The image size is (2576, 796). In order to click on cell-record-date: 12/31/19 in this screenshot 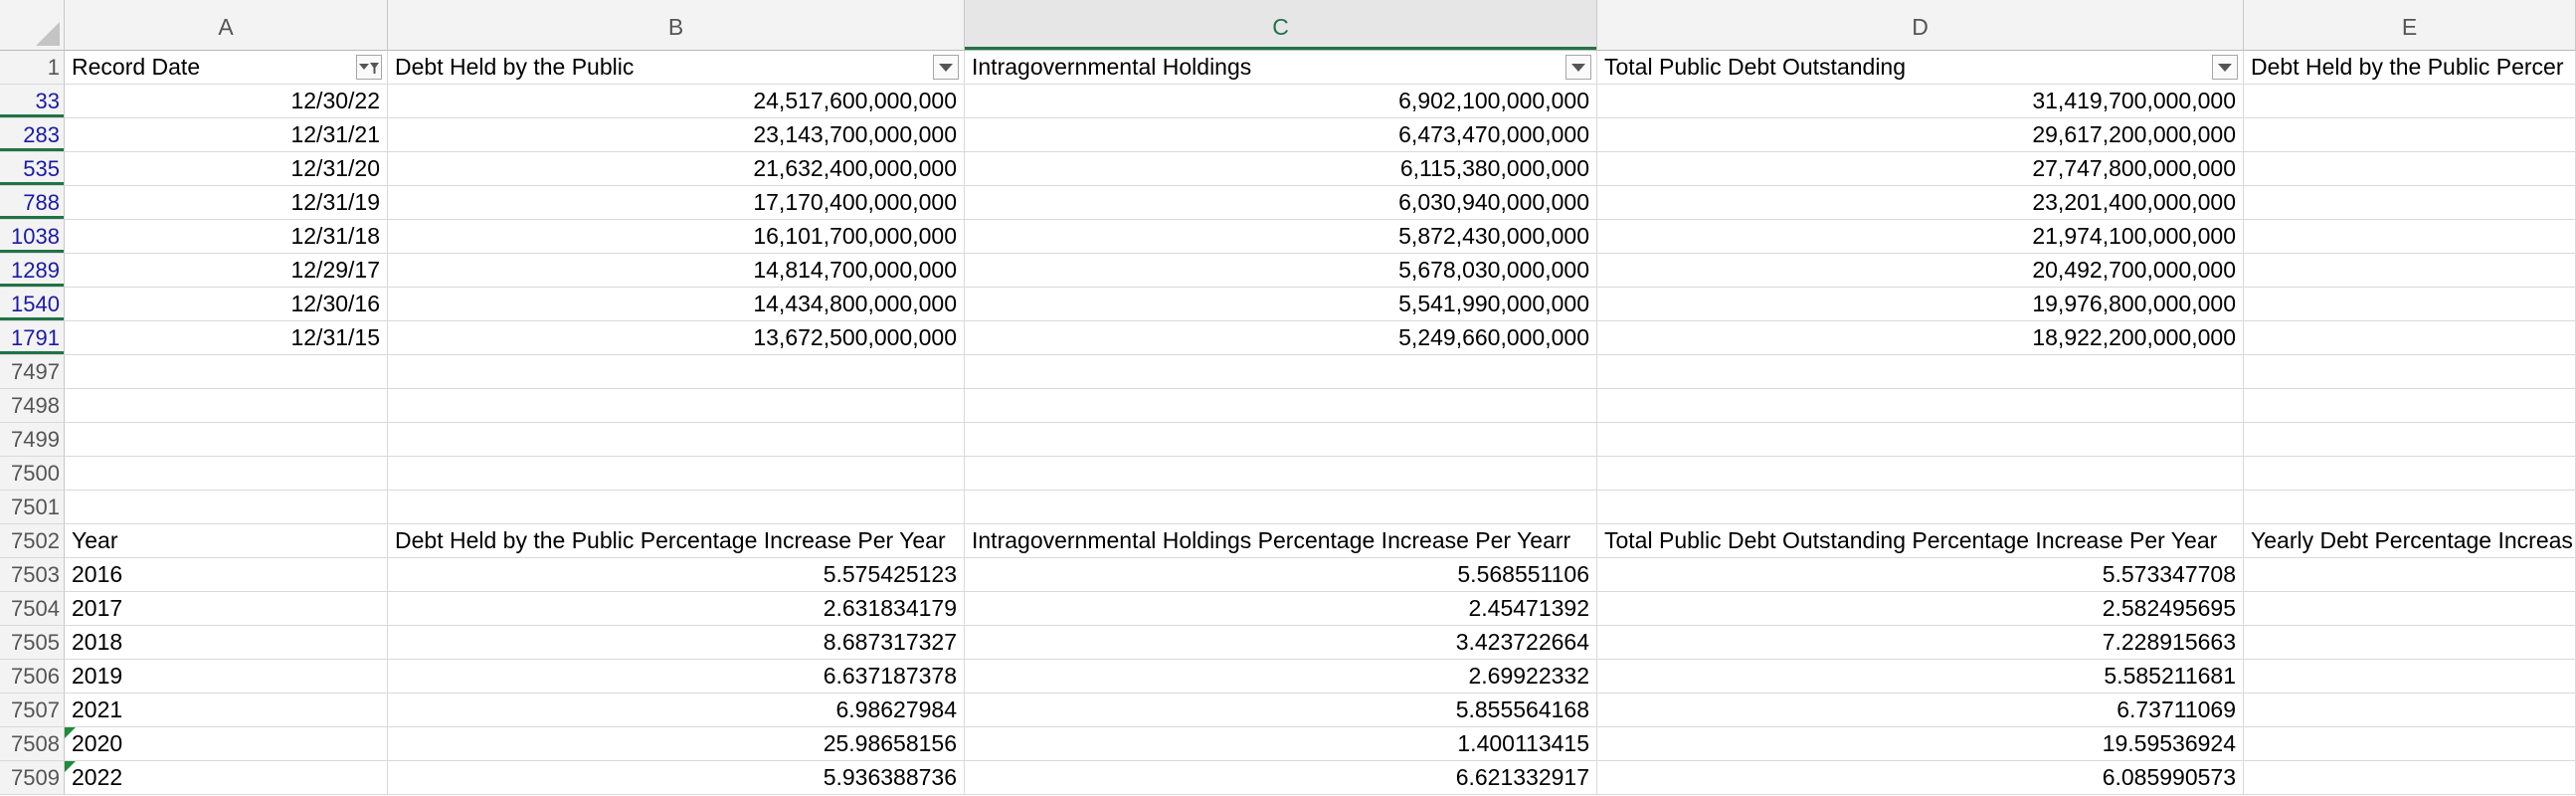, I will do `click(226, 203)`.